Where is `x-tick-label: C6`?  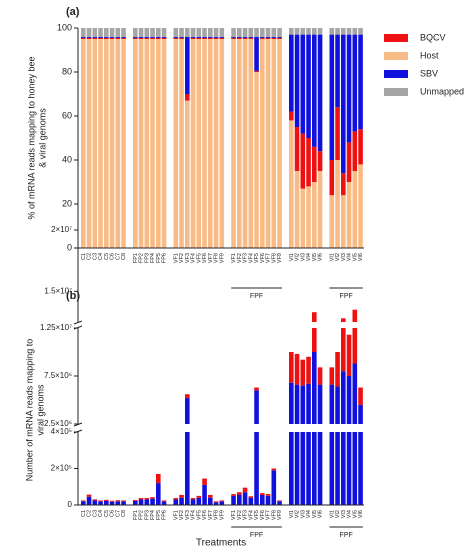 x-tick-label: C6 is located at coordinates (113, 256).